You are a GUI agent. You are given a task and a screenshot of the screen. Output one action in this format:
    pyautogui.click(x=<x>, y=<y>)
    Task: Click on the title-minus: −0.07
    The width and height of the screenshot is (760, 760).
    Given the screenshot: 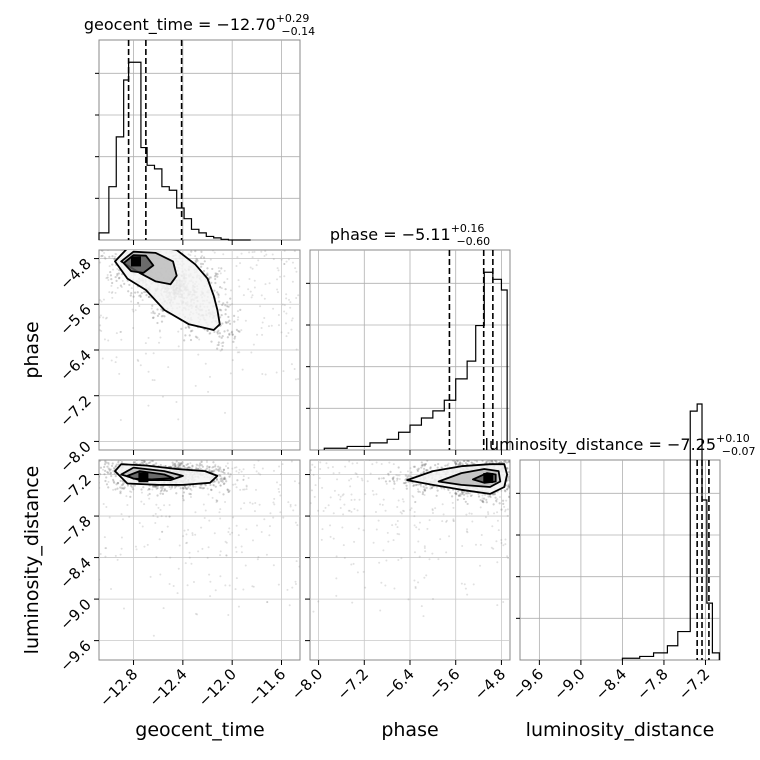 What is the action you would take?
    pyautogui.click(x=739, y=451)
    